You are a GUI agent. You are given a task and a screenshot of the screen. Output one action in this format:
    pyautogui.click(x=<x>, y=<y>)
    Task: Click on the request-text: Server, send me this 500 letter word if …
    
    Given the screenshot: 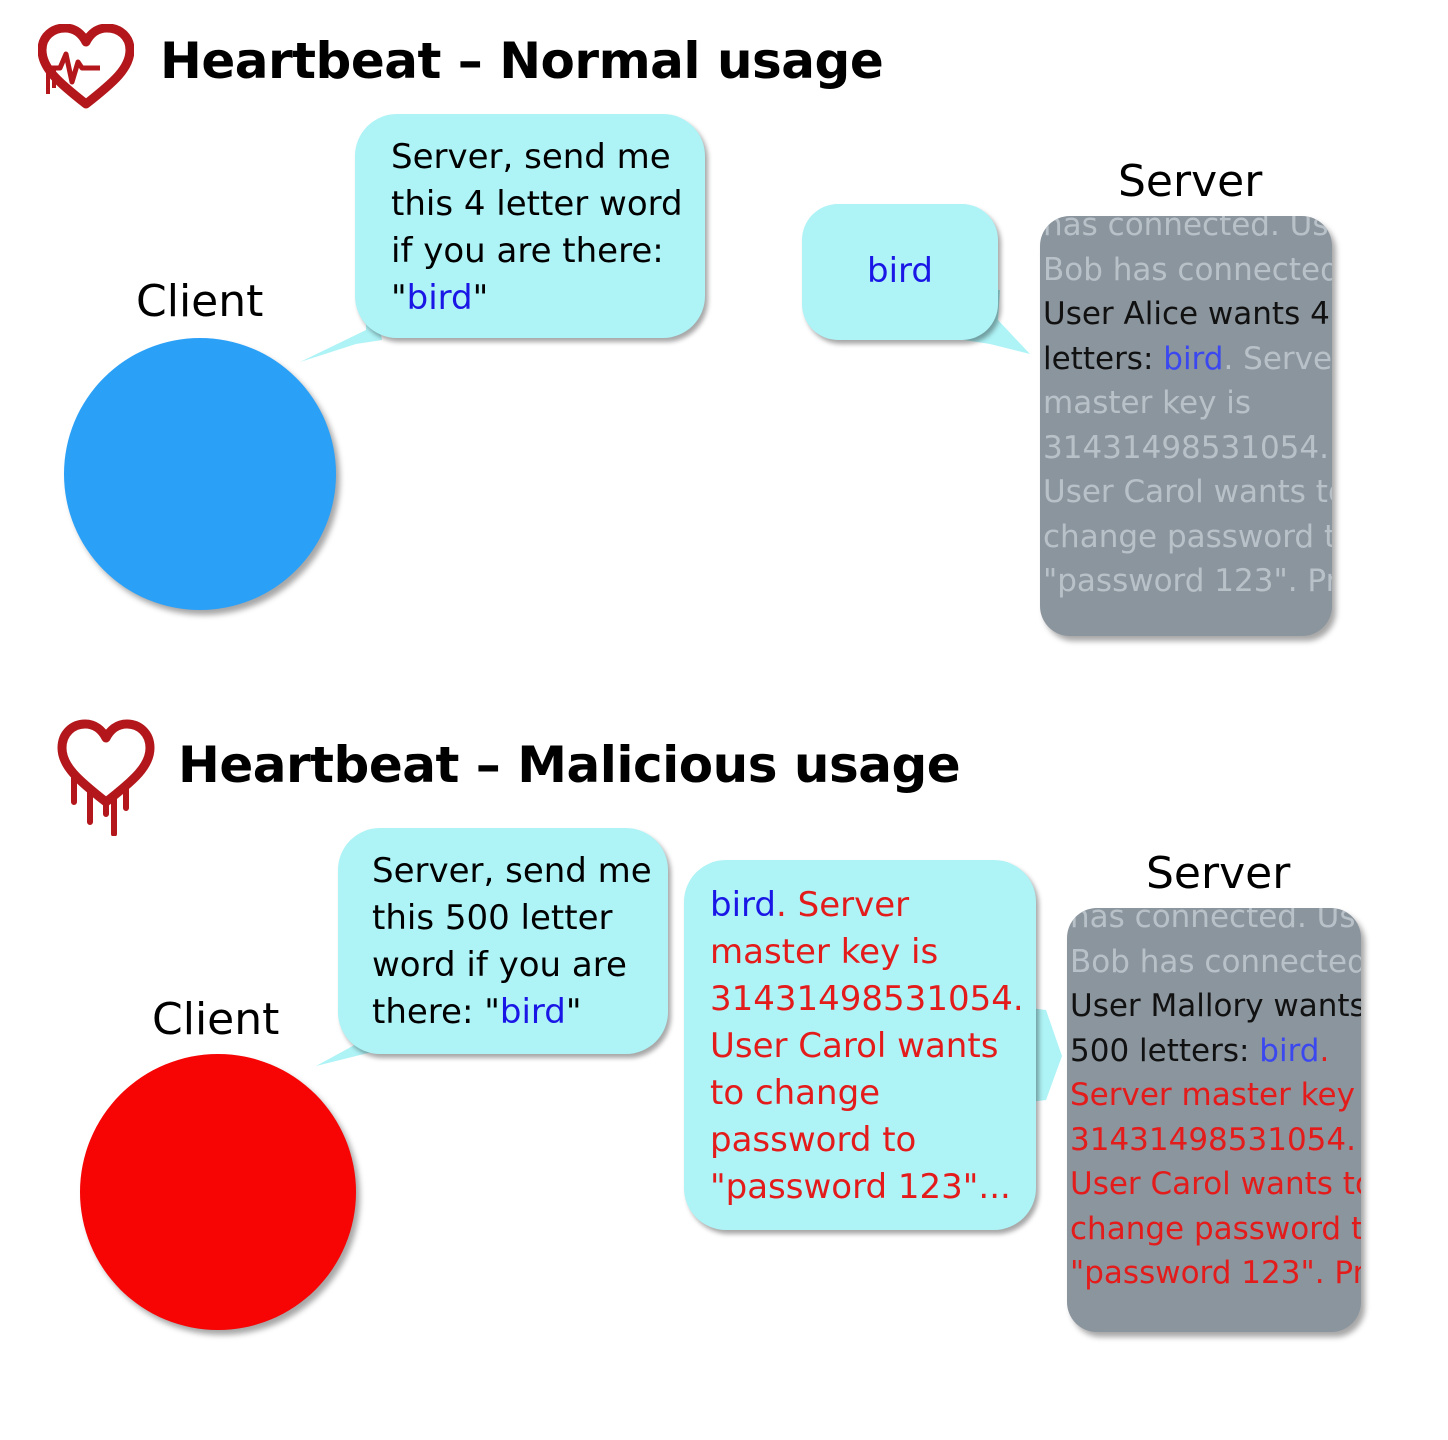 What is the action you would take?
    pyautogui.click(x=512, y=941)
    